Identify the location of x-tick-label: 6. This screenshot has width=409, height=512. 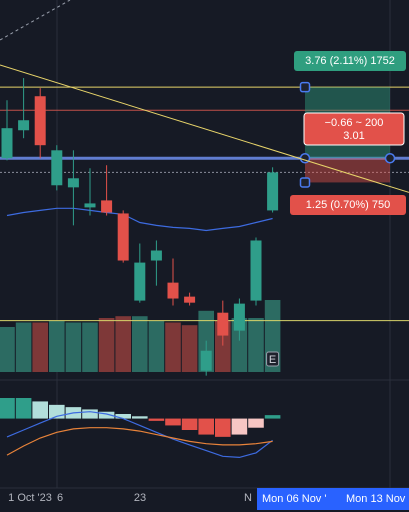
(60, 498).